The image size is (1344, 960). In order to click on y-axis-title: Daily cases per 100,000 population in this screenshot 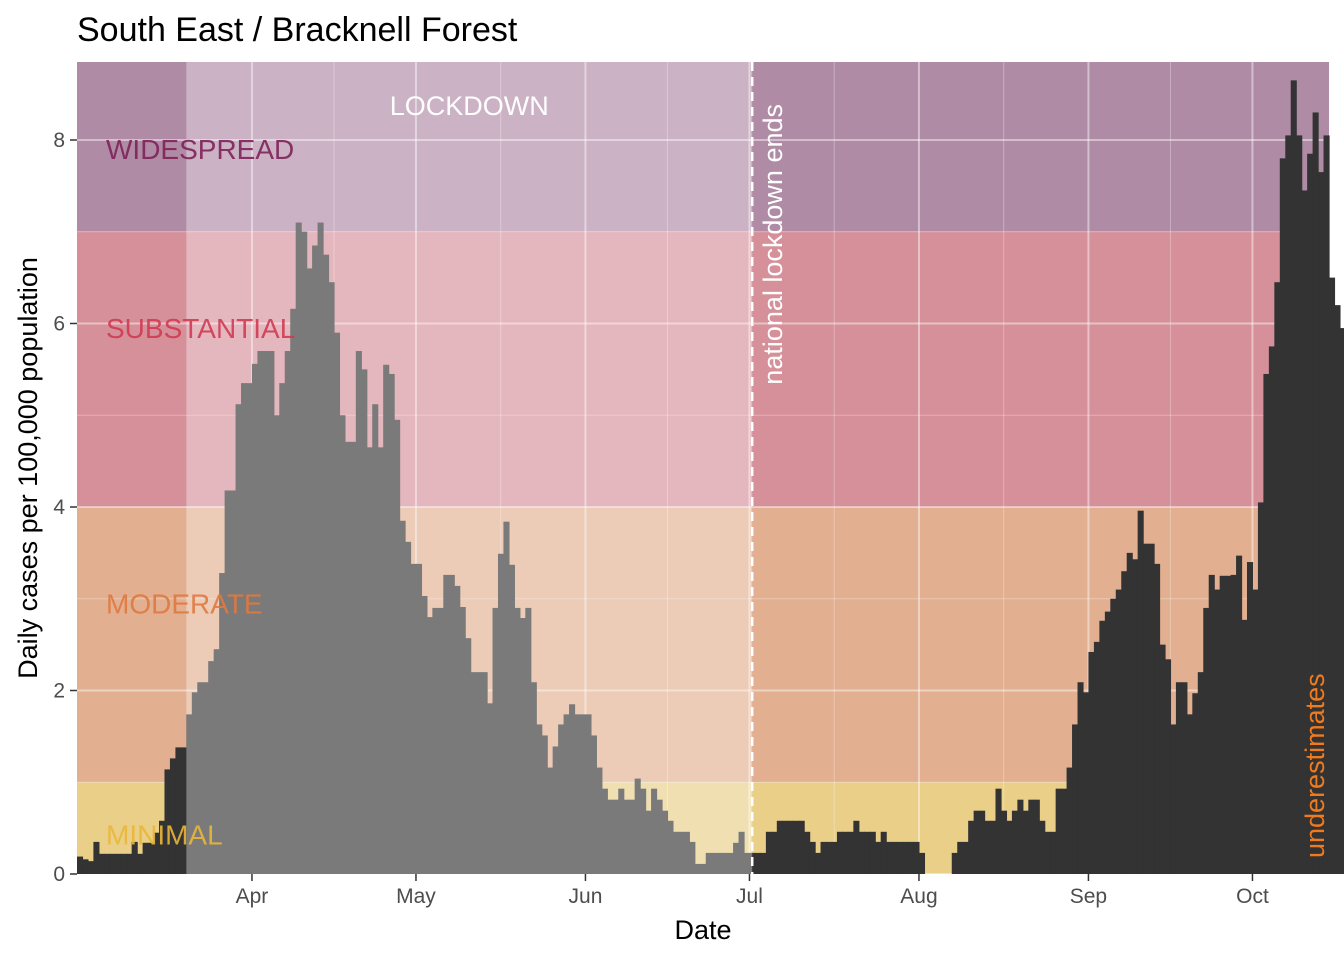, I will do `click(28, 468)`.